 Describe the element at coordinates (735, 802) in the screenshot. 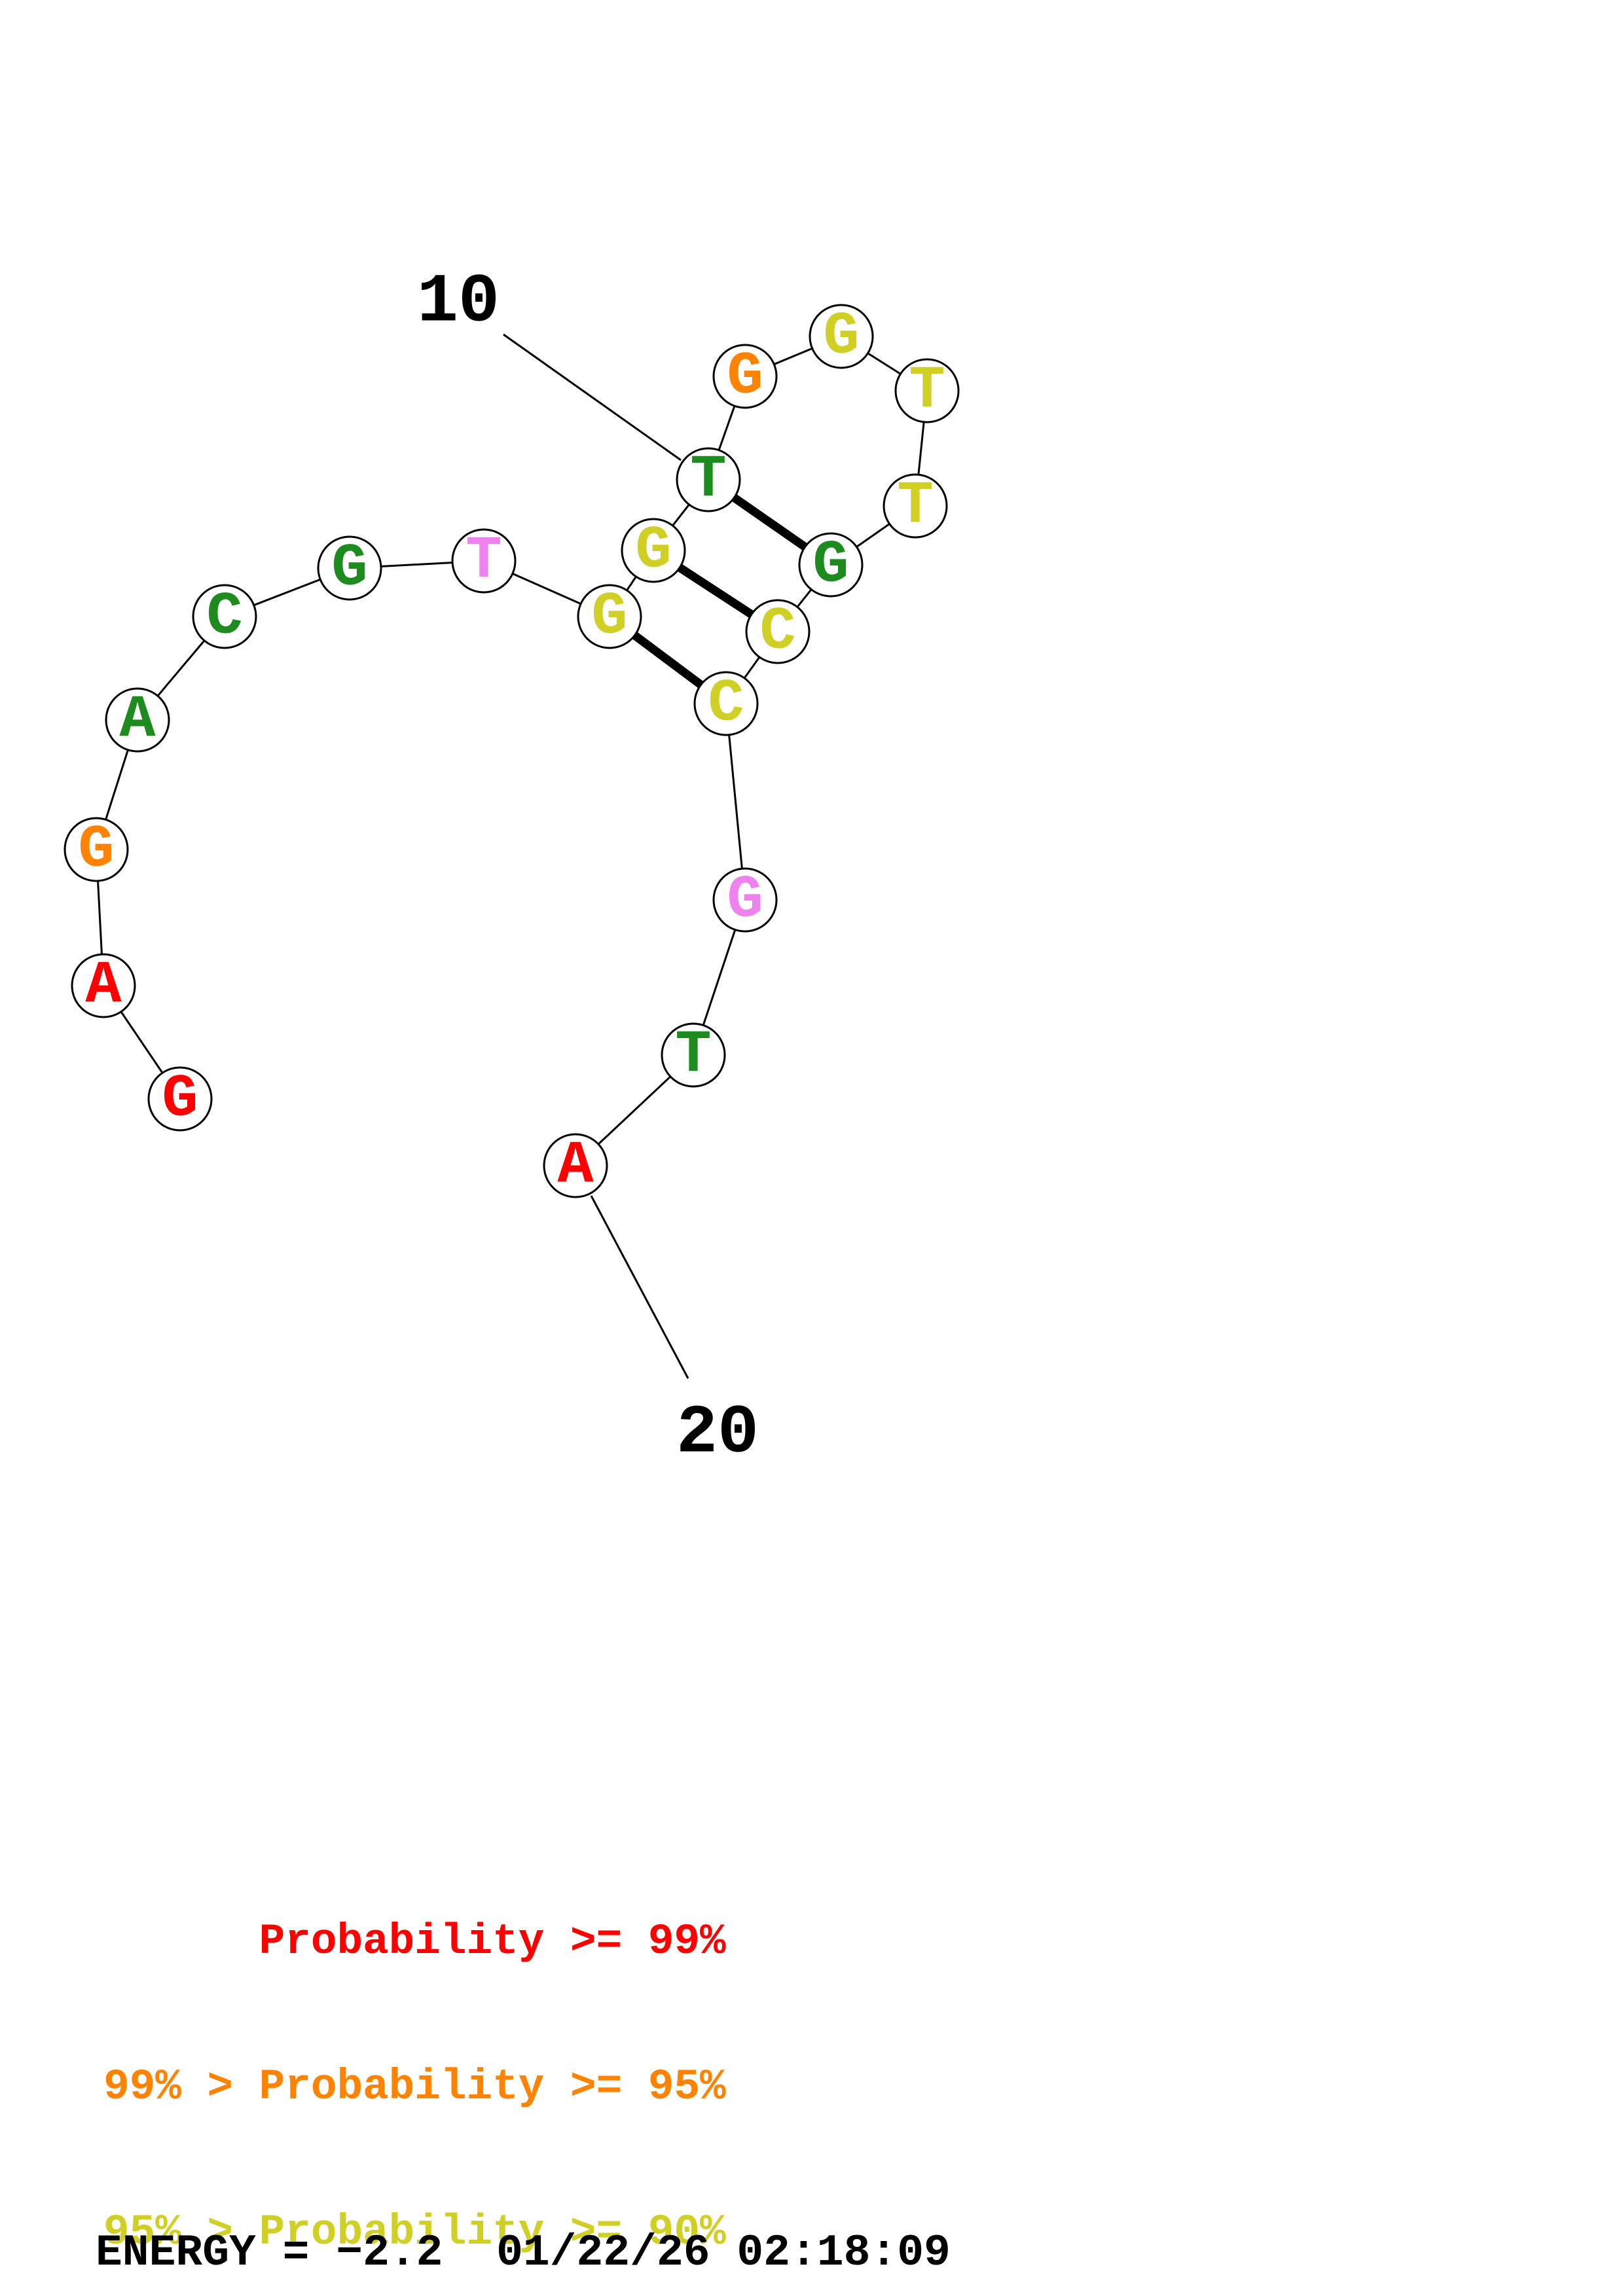

I see `backbone-bond` at that location.